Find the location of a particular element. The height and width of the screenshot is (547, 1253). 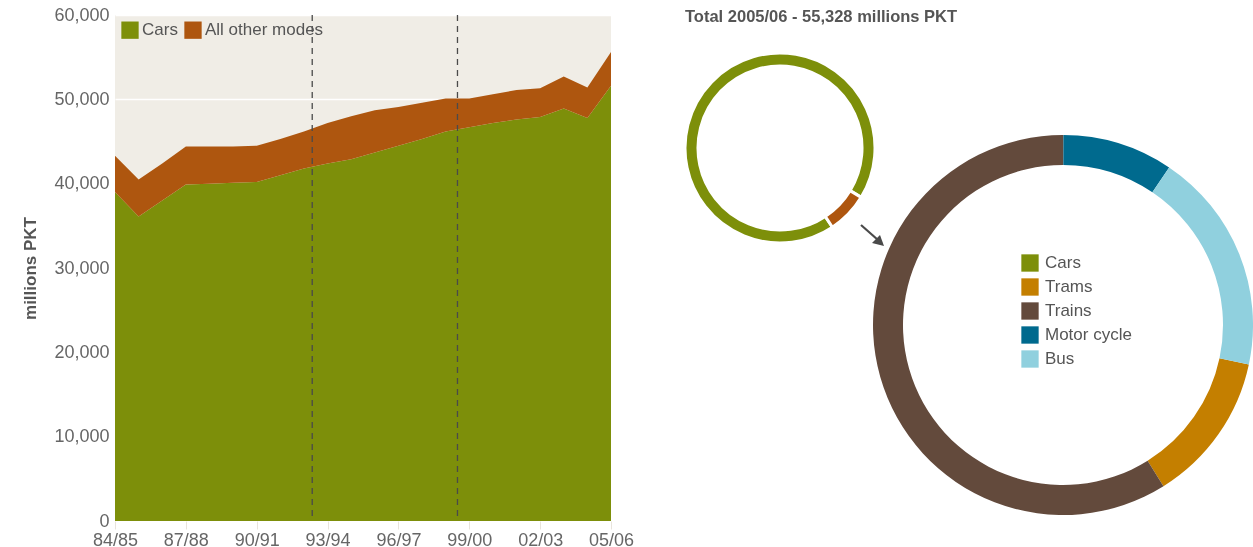

y-tick-label: 40,000 is located at coordinates (82, 183).